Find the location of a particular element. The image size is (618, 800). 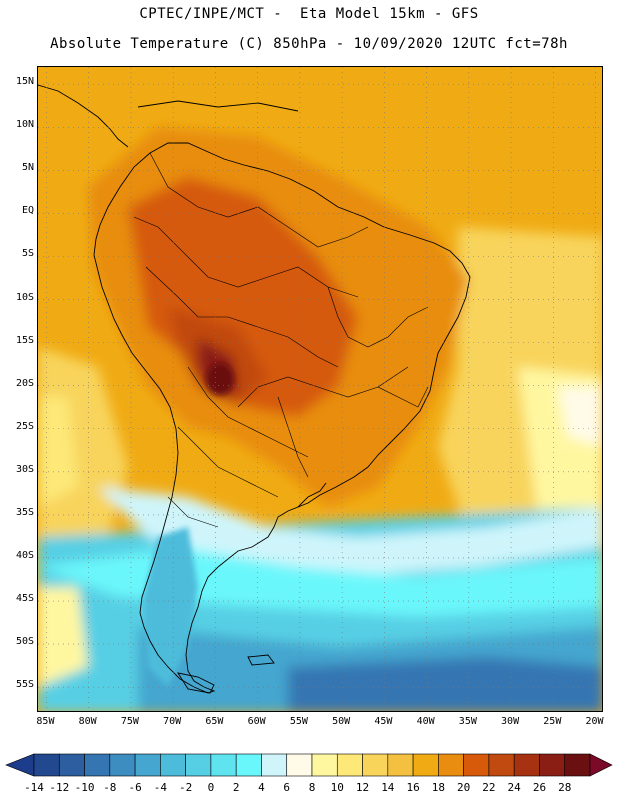

colorbar-label: 18 is located at coordinates (438, 787).